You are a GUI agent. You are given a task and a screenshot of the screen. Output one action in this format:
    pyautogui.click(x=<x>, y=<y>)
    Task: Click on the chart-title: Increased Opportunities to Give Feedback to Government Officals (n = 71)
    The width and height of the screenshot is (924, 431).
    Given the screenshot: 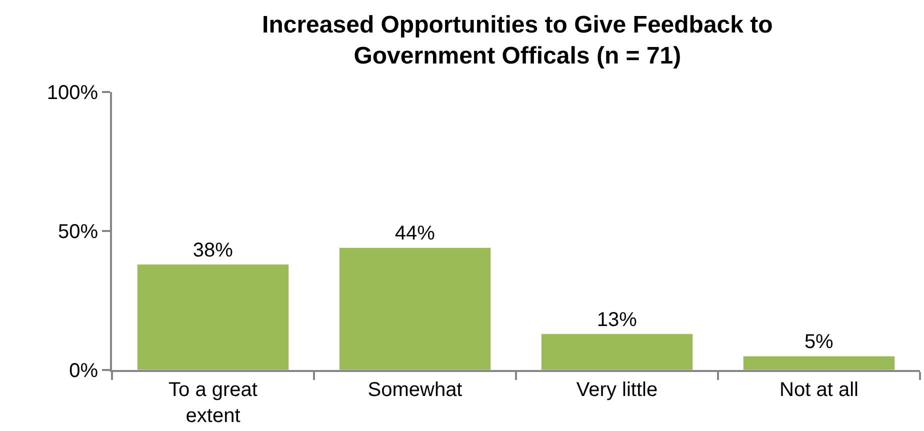 What is the action you would take?
    pyautogui.click(x=517, y=40)
    